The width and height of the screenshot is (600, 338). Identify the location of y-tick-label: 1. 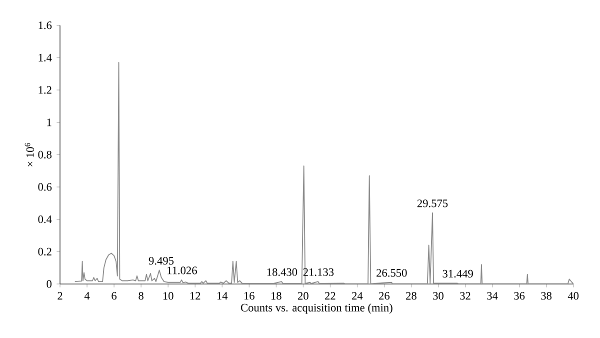
(49, 122).